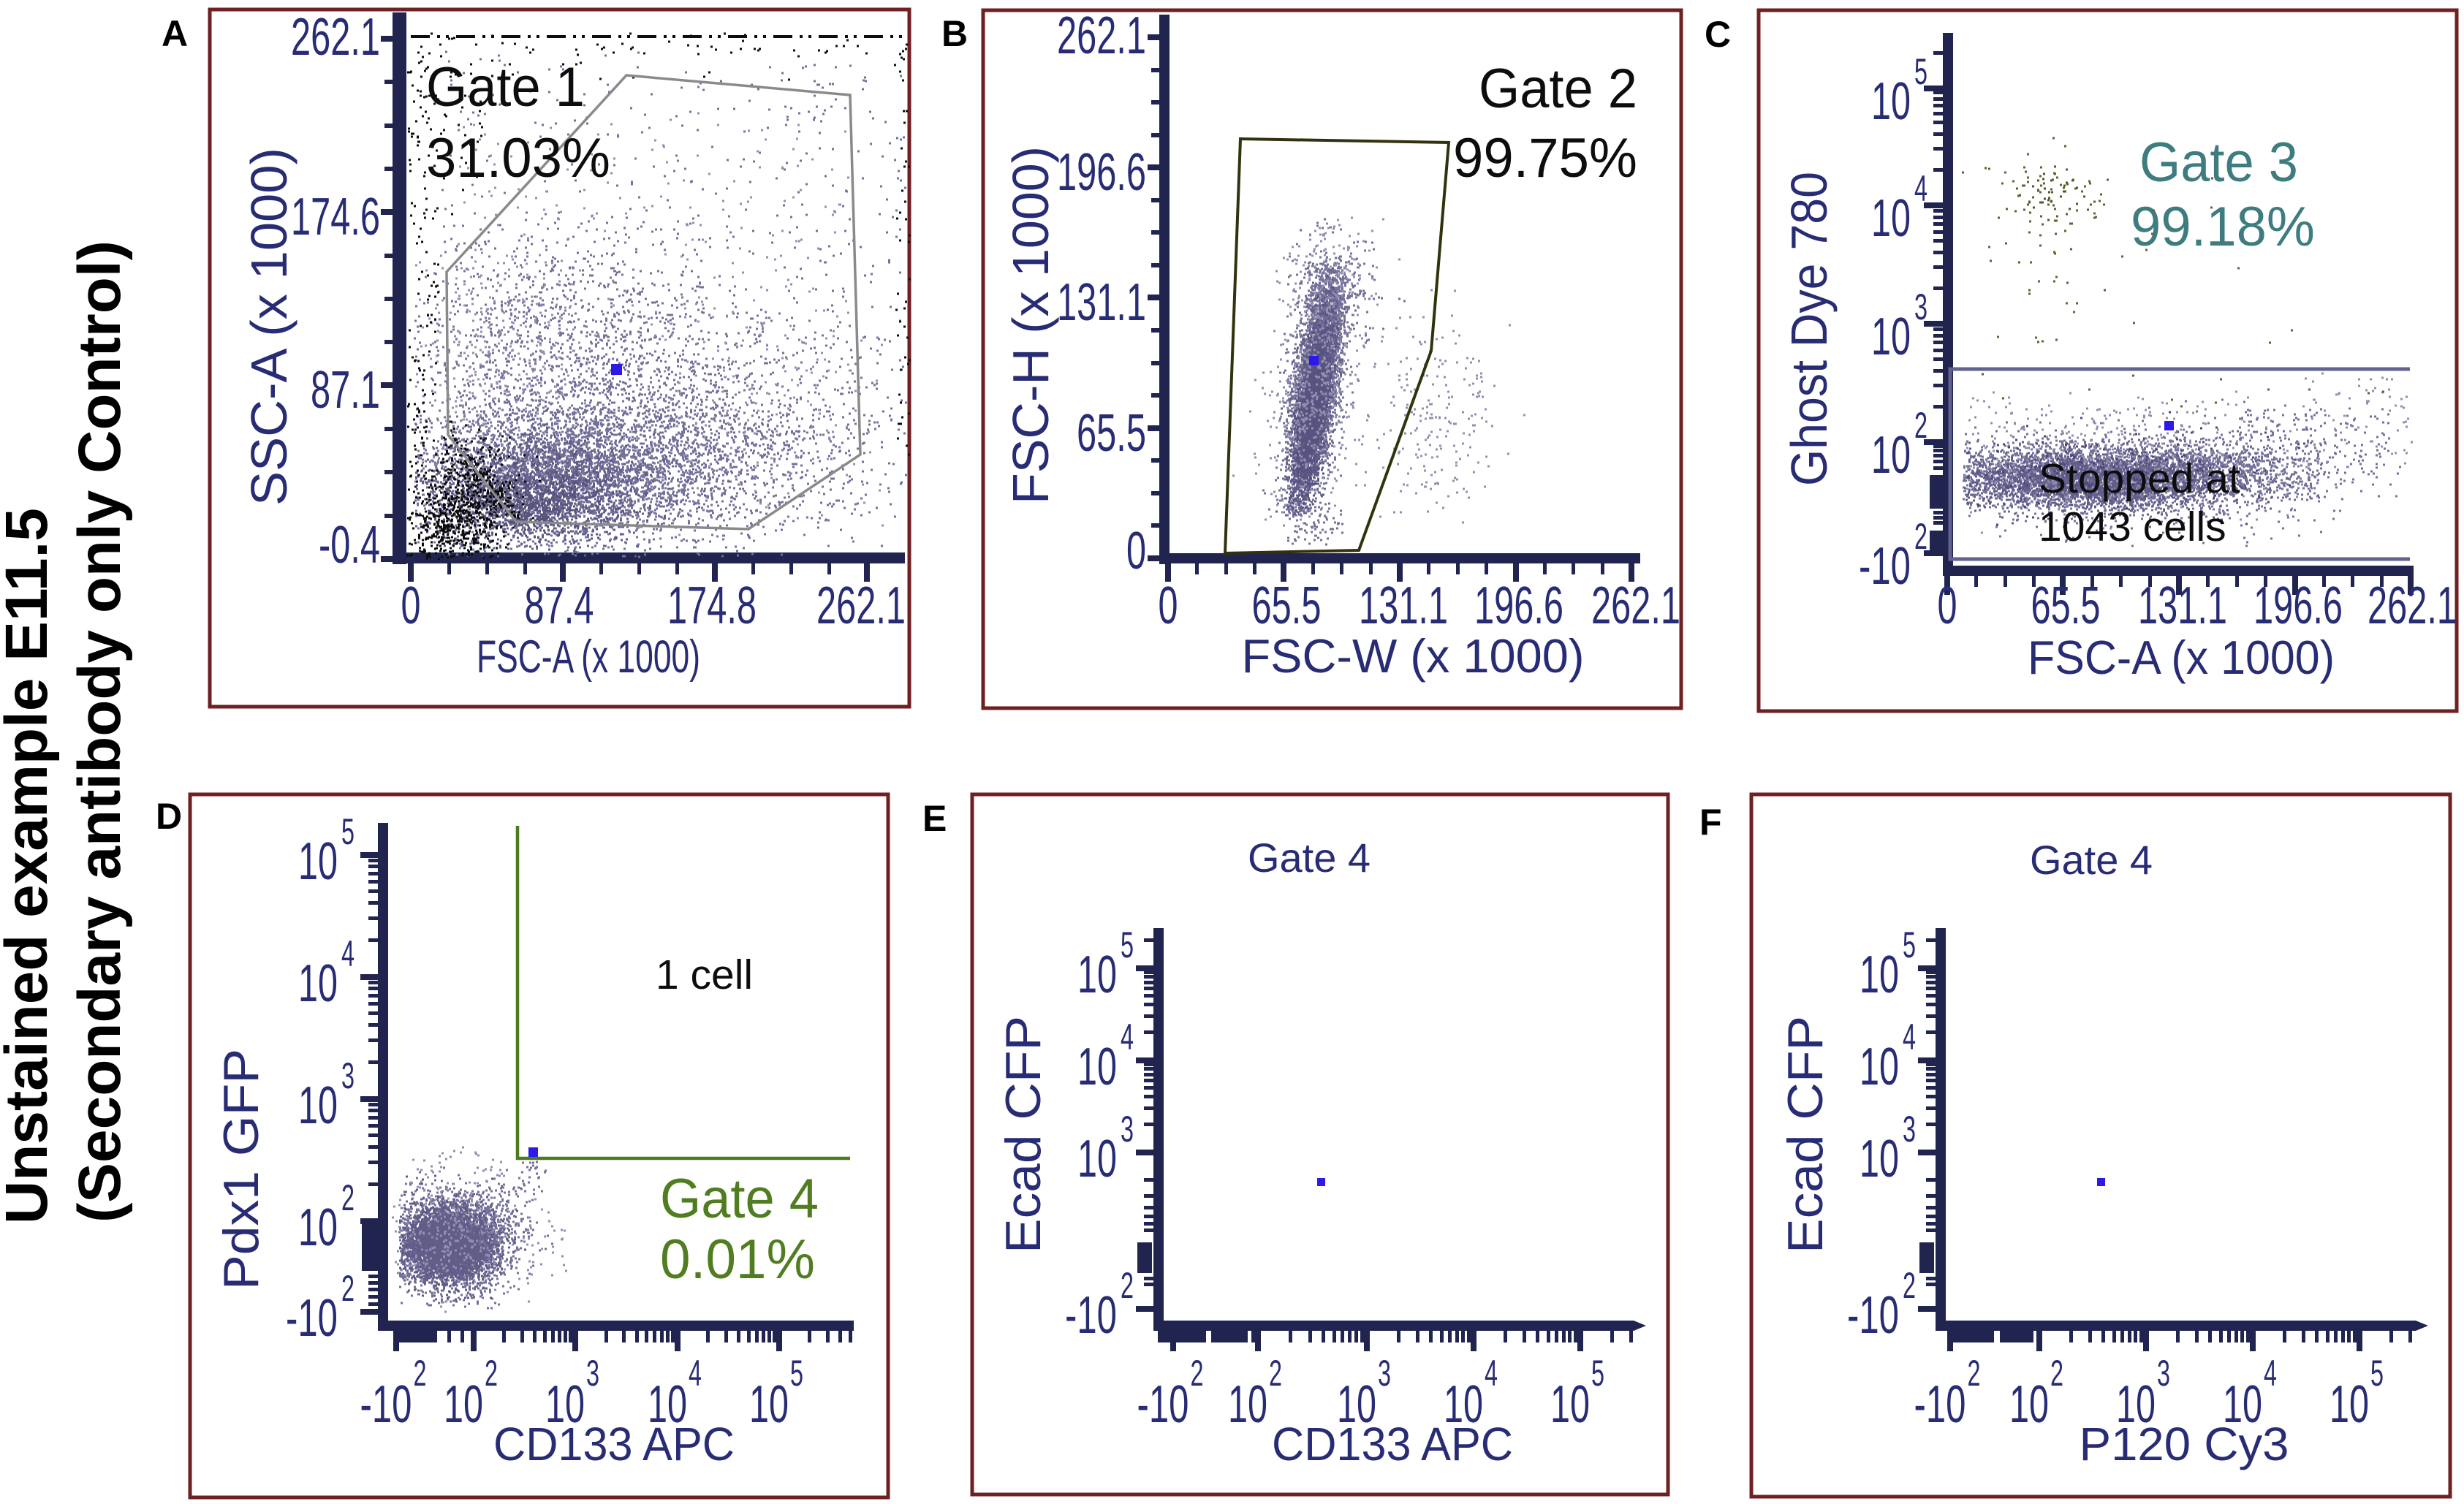 The width and height of the screenshot is (2464, 1504). What do you see at coordinates (345, 390) in the screenshot?
I see `svg-text: 87.1` at bounding box center [345, 390].